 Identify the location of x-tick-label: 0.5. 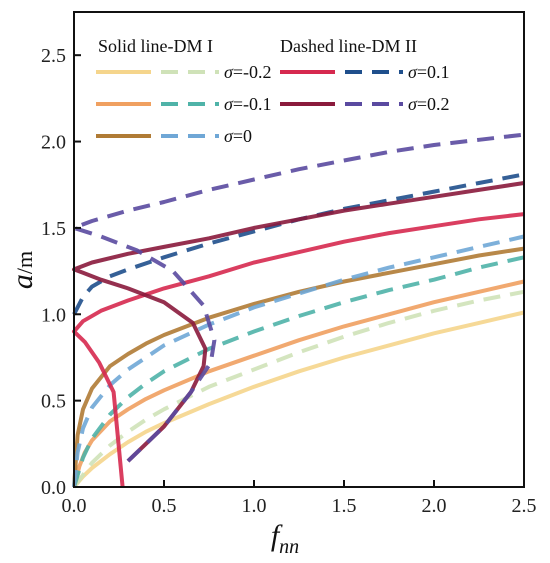
(164, 506).